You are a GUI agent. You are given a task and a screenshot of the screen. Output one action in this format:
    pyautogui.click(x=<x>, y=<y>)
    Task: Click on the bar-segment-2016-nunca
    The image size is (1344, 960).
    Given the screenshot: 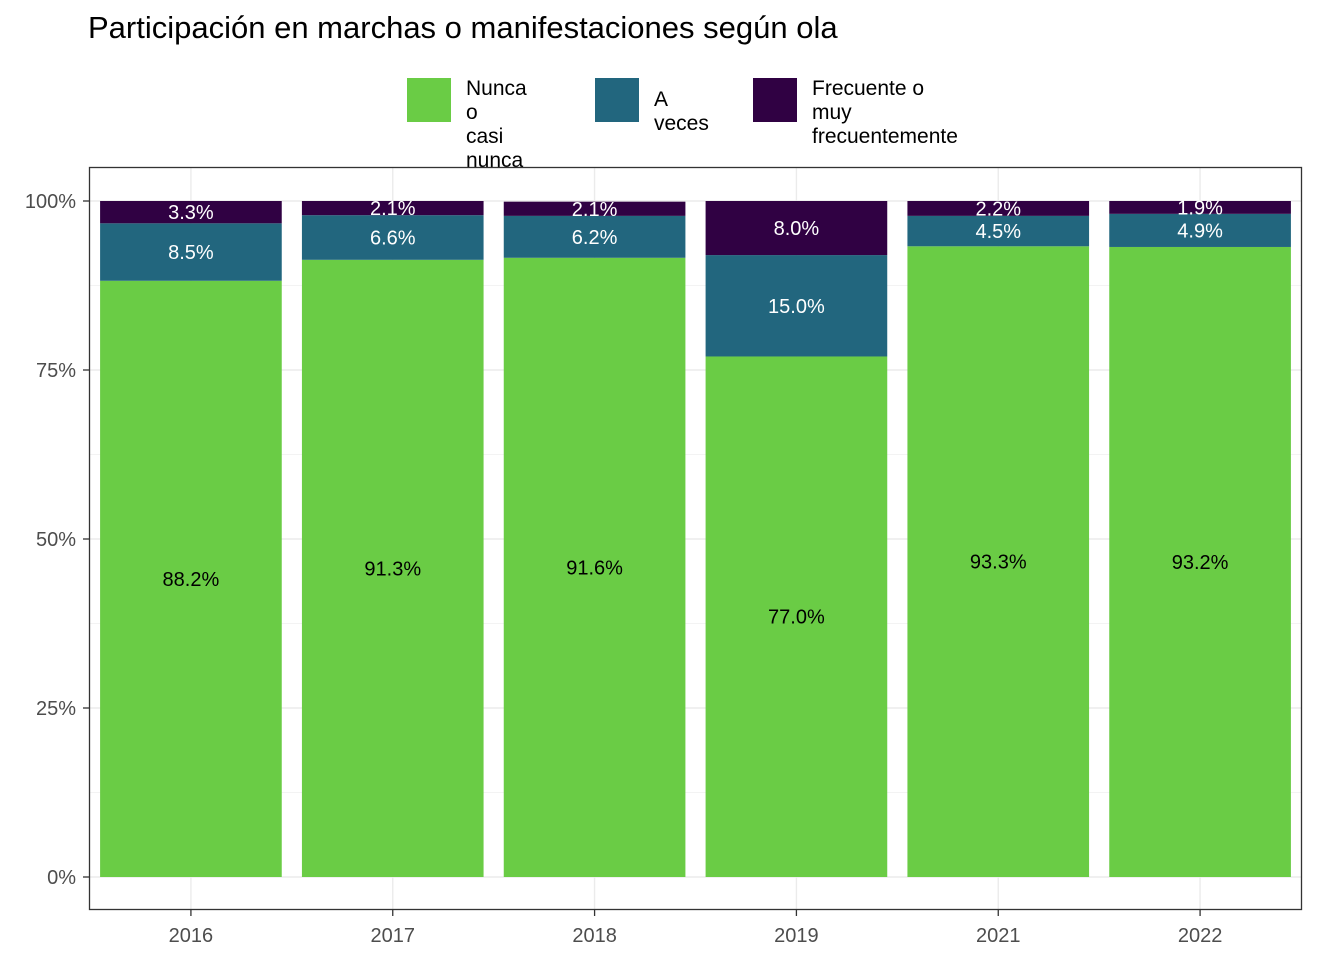 What is the action you would take?
    pyautogui.click(x=191, y=578)
    